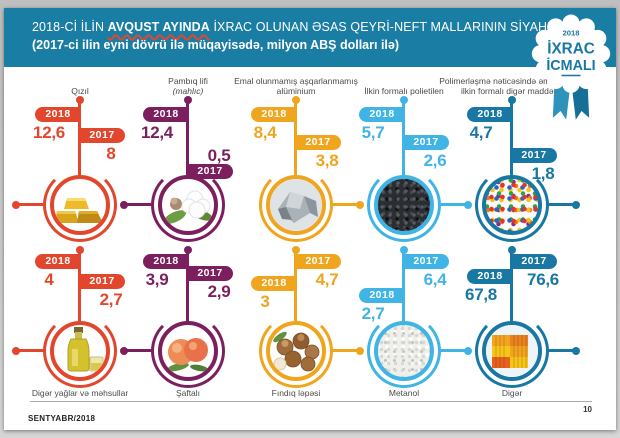  I want to click on value-2018: 4, so click(49, 279).